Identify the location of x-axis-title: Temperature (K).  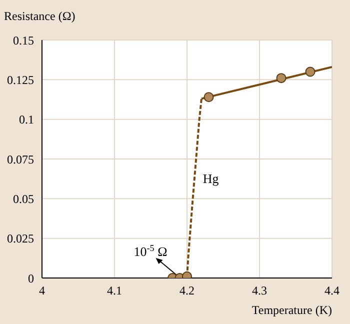
(292, 310).